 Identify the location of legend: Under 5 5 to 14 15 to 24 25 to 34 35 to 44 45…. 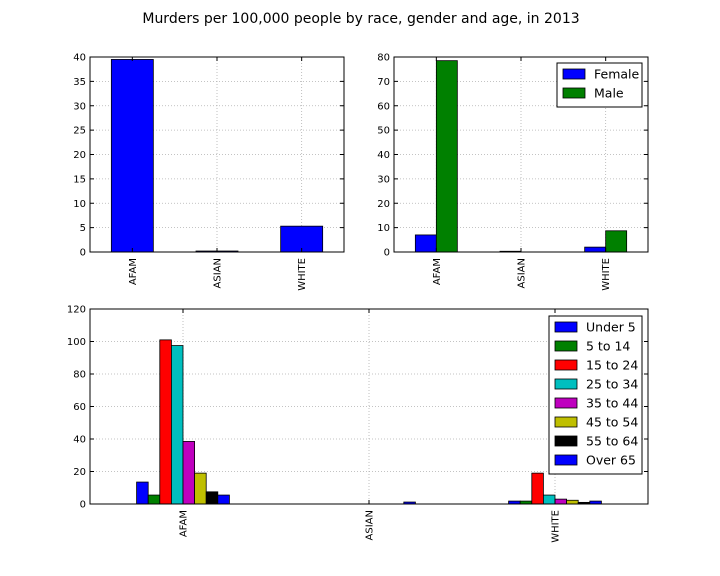
(595, 395).